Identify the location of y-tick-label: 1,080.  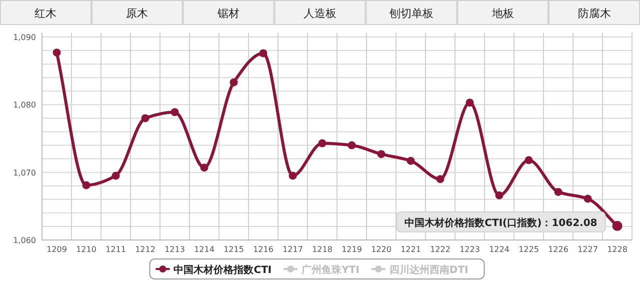
(24, 105).